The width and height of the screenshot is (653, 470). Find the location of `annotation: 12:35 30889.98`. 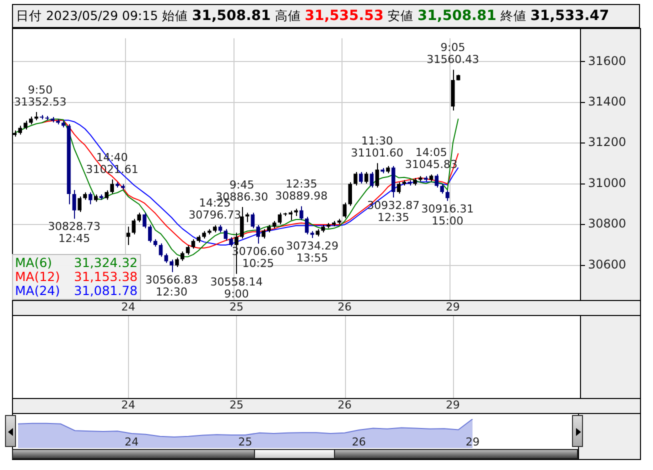

annotation: 12:35 30889.98 is located at coordinates (301, 190).